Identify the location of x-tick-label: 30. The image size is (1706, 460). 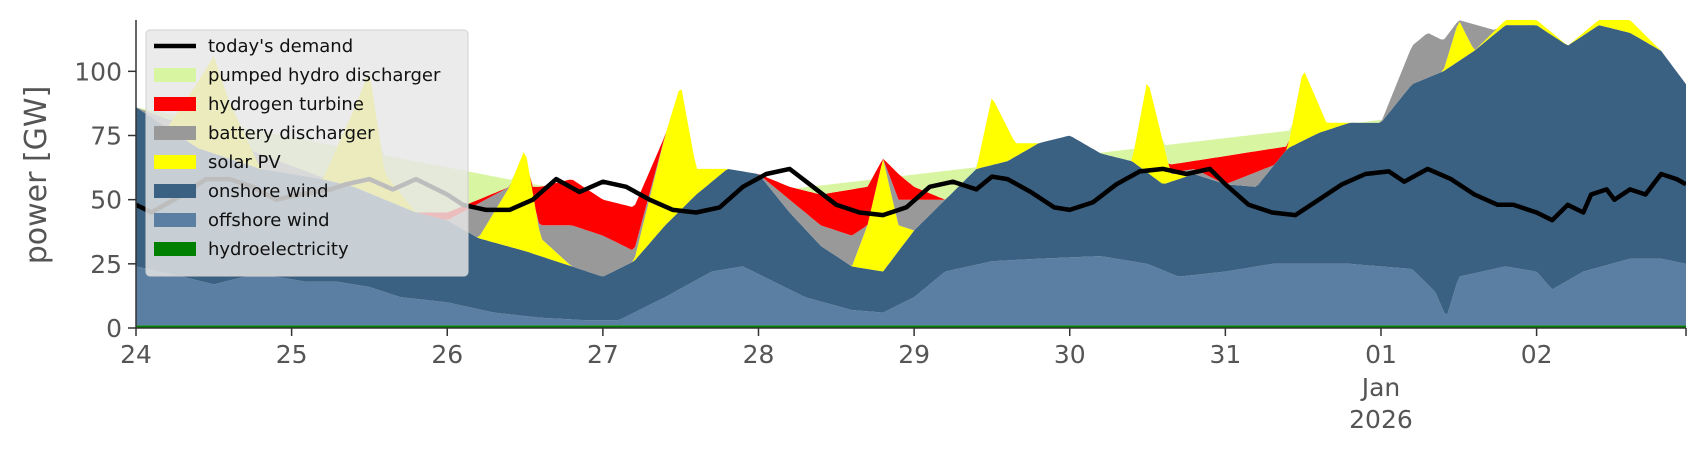
(1070, 354).